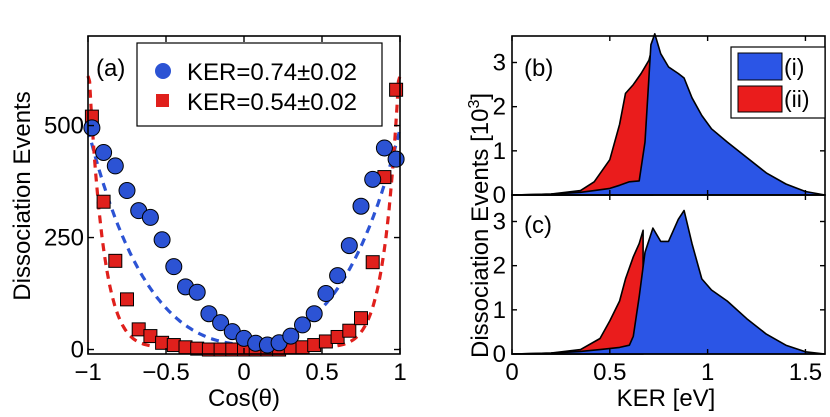 Image resolution: width=830 pixels, height=417 pixels. What do you see at coordinates (577, 292) in the screenshot?
I see `area-ii` at bounding box center [577, 292].